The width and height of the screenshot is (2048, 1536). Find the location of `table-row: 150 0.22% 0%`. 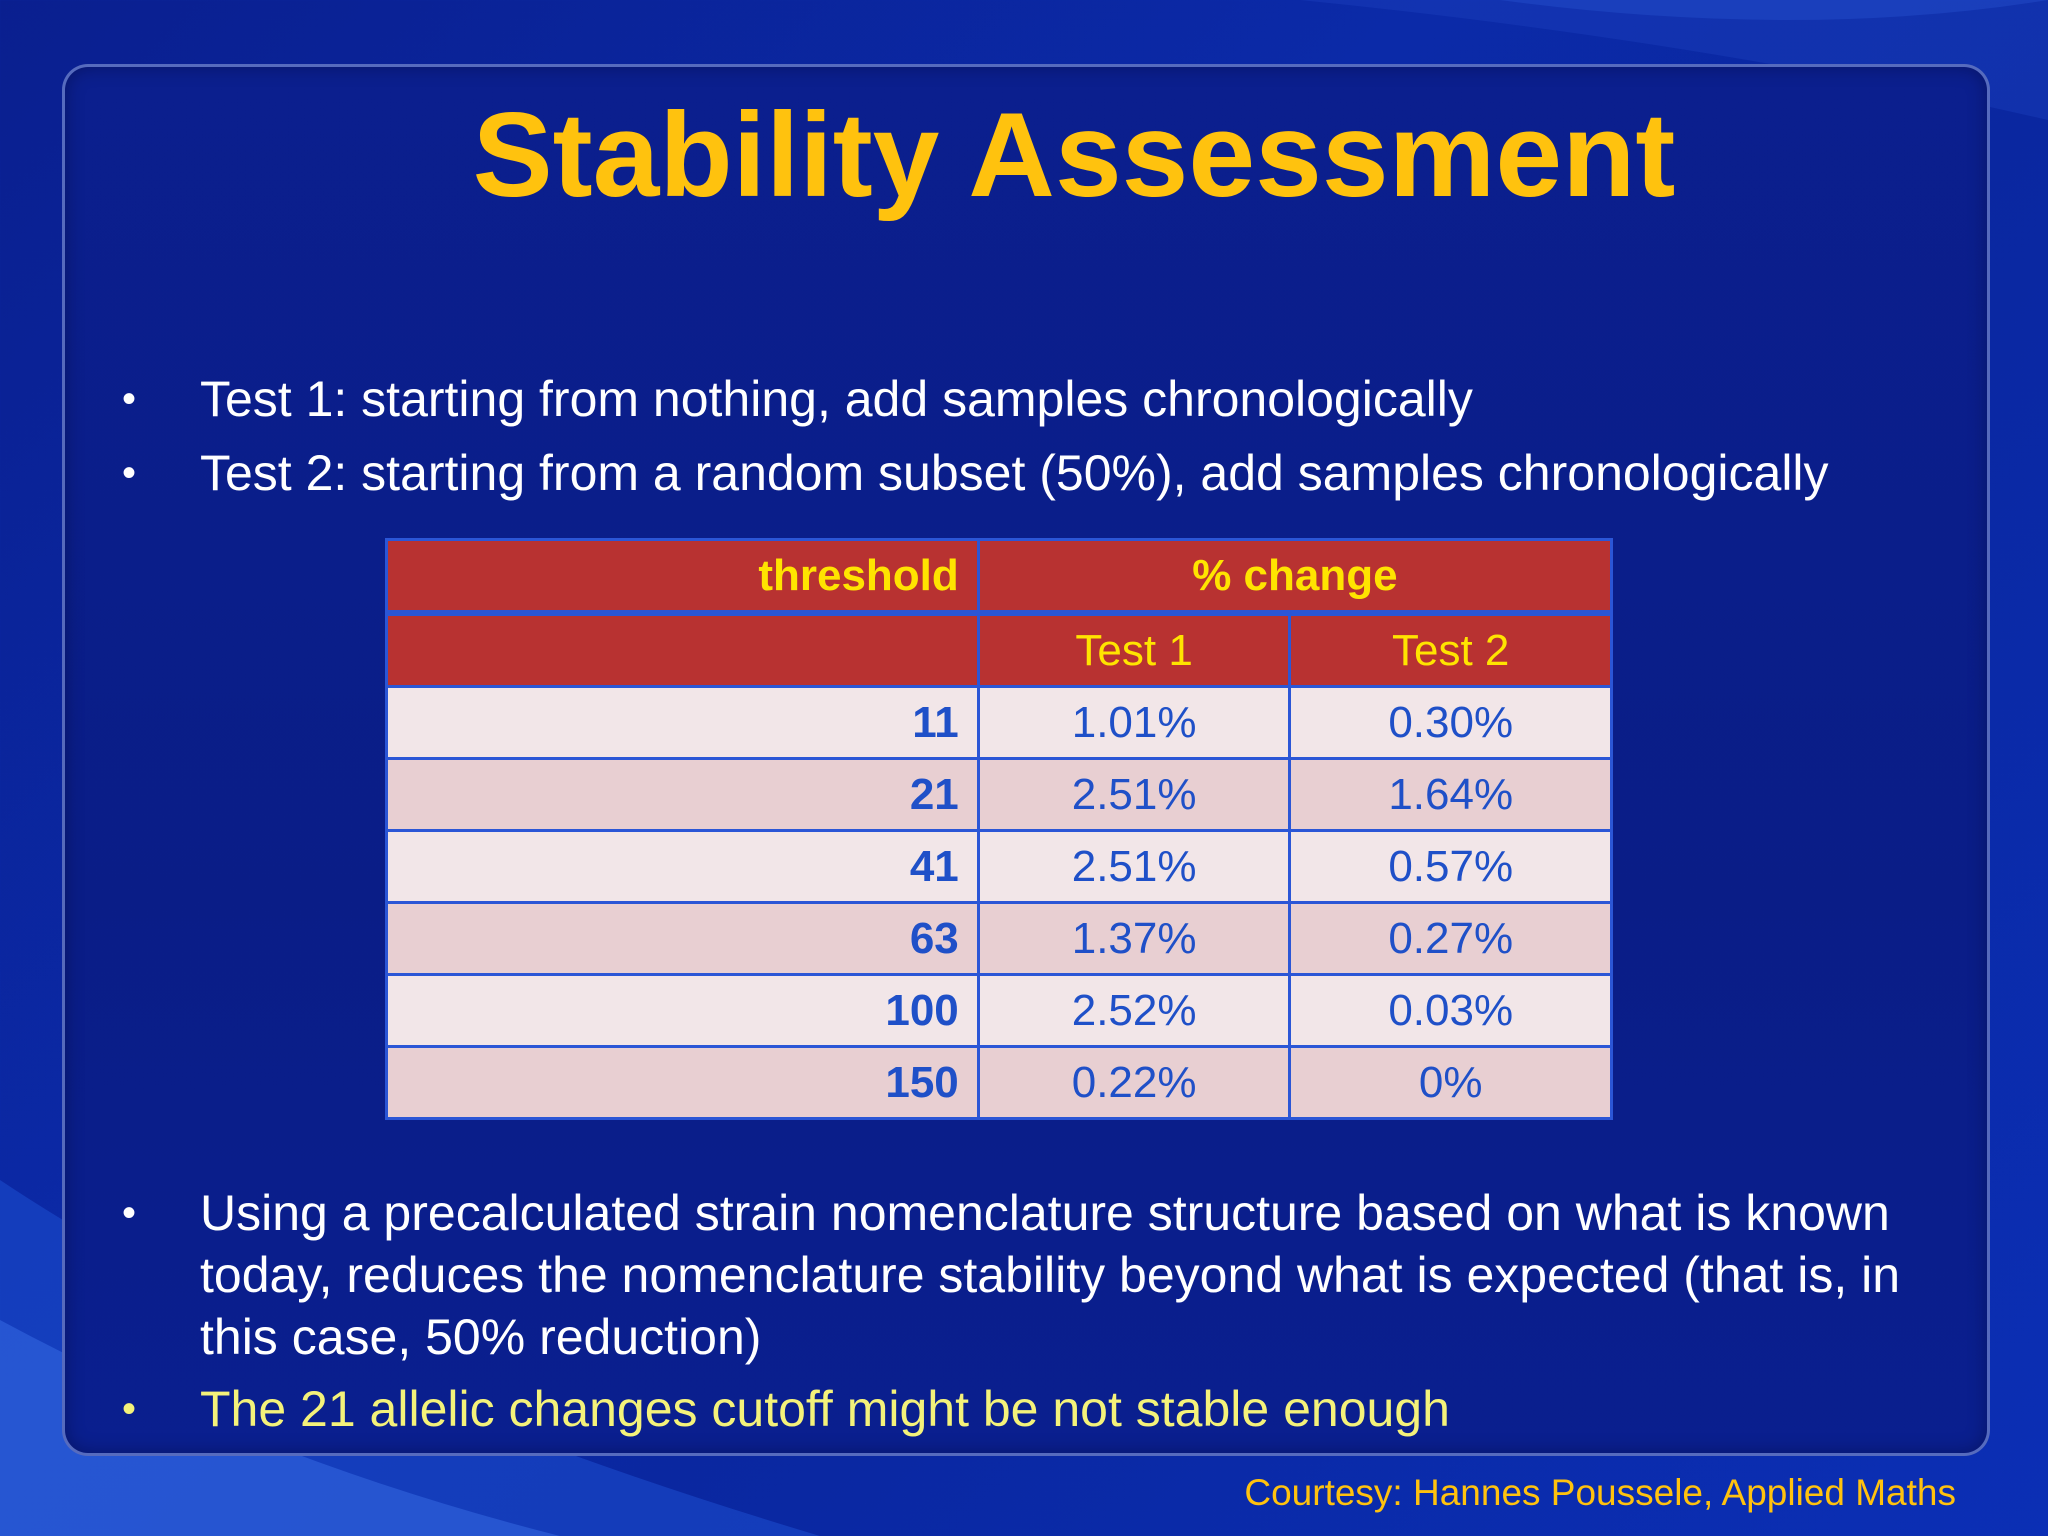

table-row: 150 0.22% 0% is located at coordinates (999, 1082).